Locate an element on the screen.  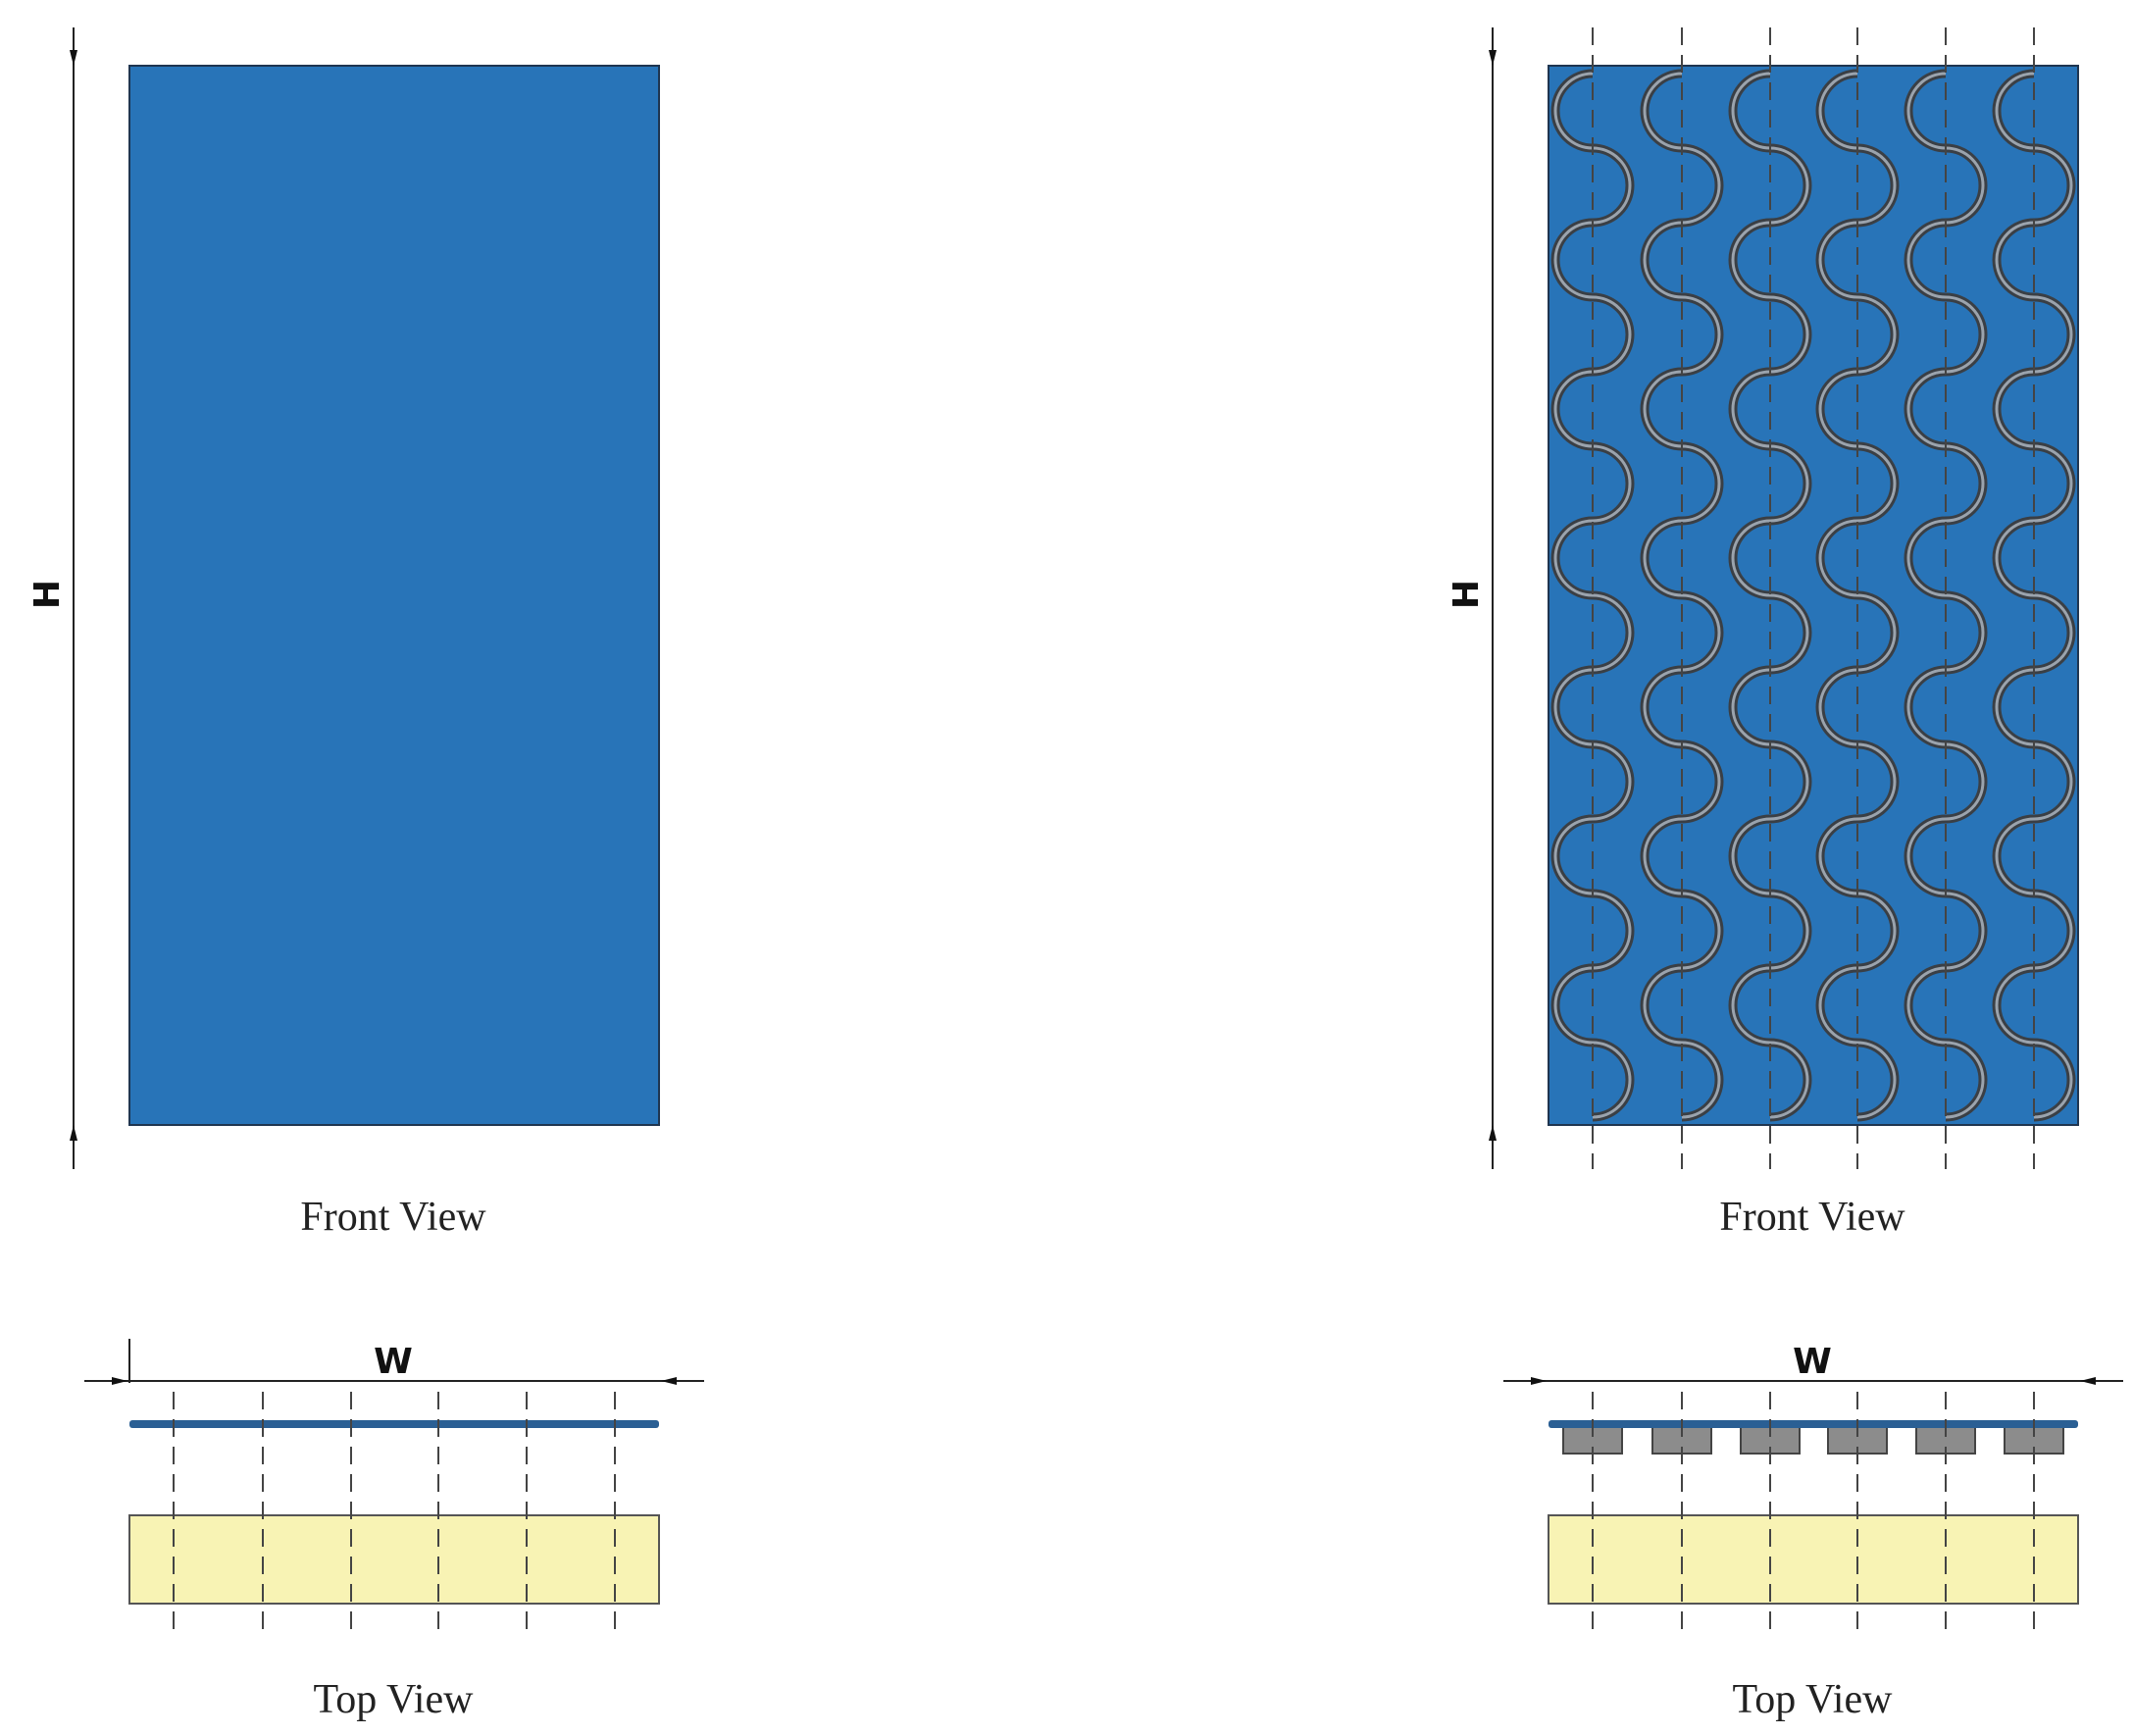
tubes is located at coordinates (1813, 596).